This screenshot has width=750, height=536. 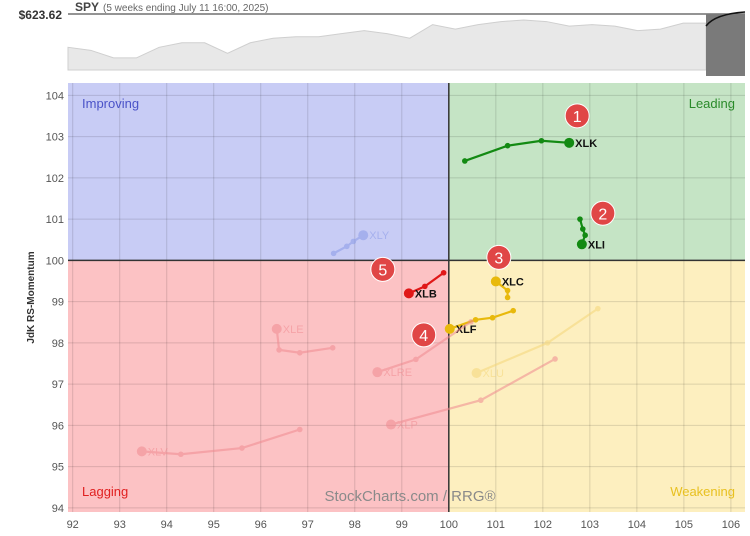 What do you see at coordinates (214, 525) in the screenshot?
I see `x-tick-label: 95` at bounding box center [214, 525].